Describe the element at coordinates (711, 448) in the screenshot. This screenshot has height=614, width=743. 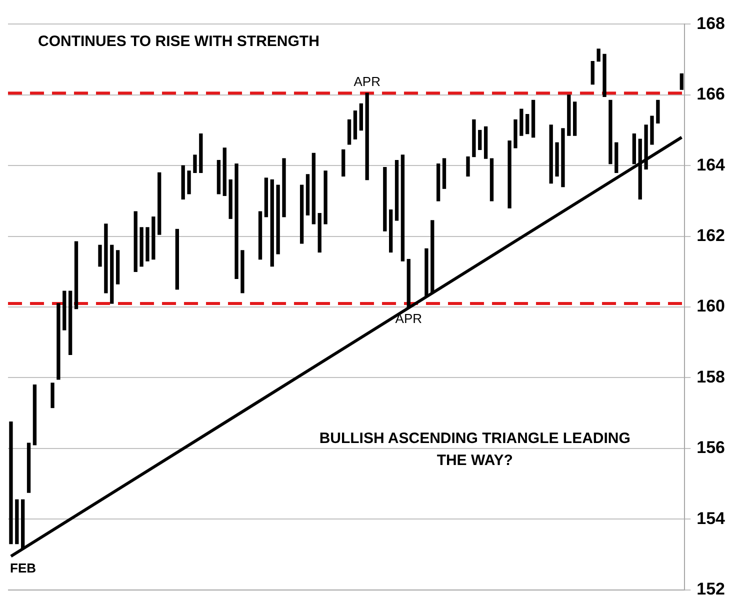
I see `y-tick-label: 156` at that location.